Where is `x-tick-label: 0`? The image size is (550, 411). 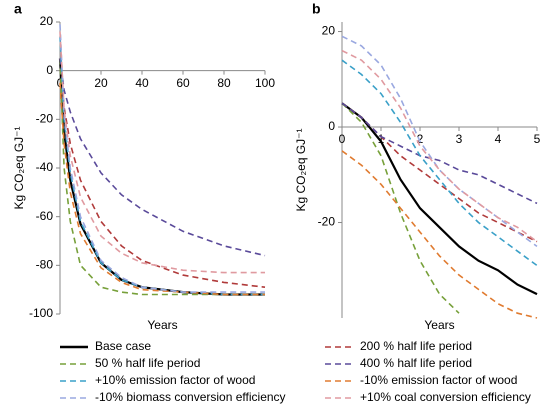
x-tick-label: 0 is located at coordinates (342, 139).